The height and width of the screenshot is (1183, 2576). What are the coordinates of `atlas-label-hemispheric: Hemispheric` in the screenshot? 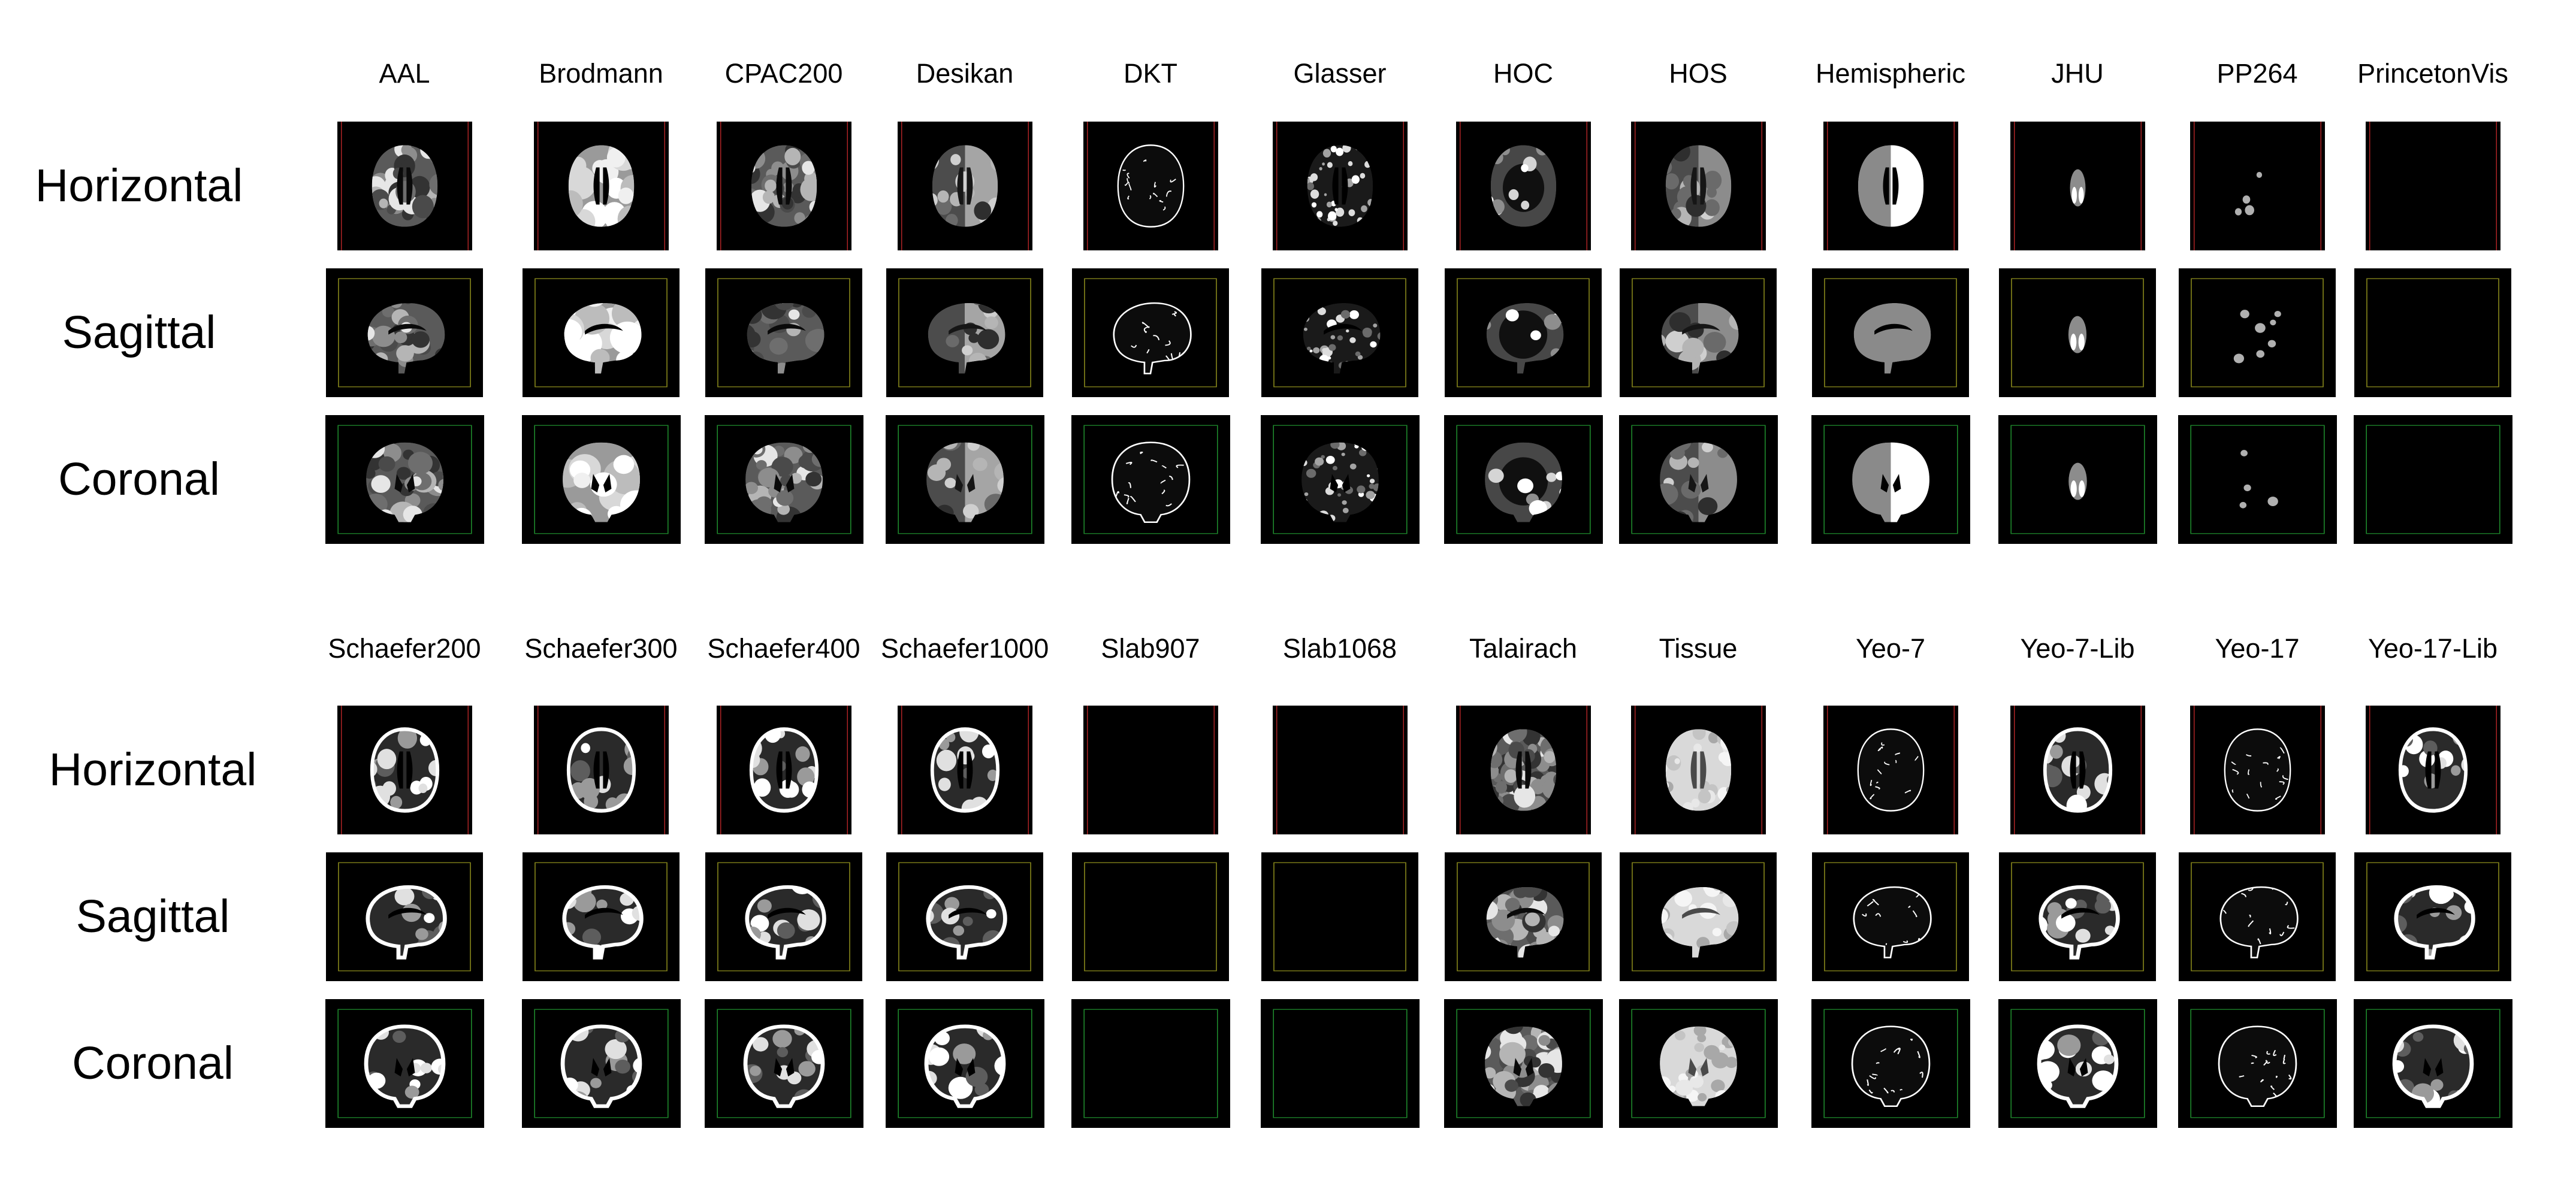 It's located at (1891, 73).